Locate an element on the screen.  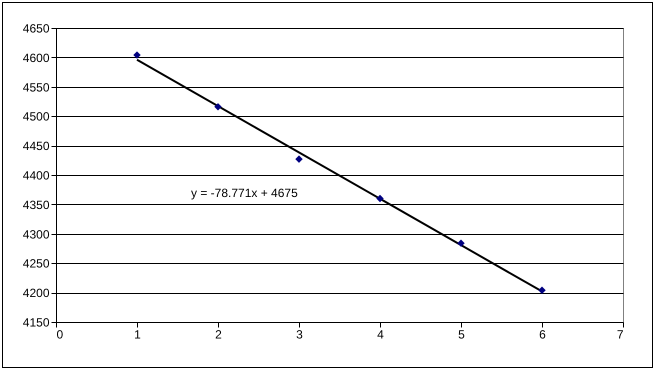
y-tick-label: 4250 is located at coordinates (36, 263).